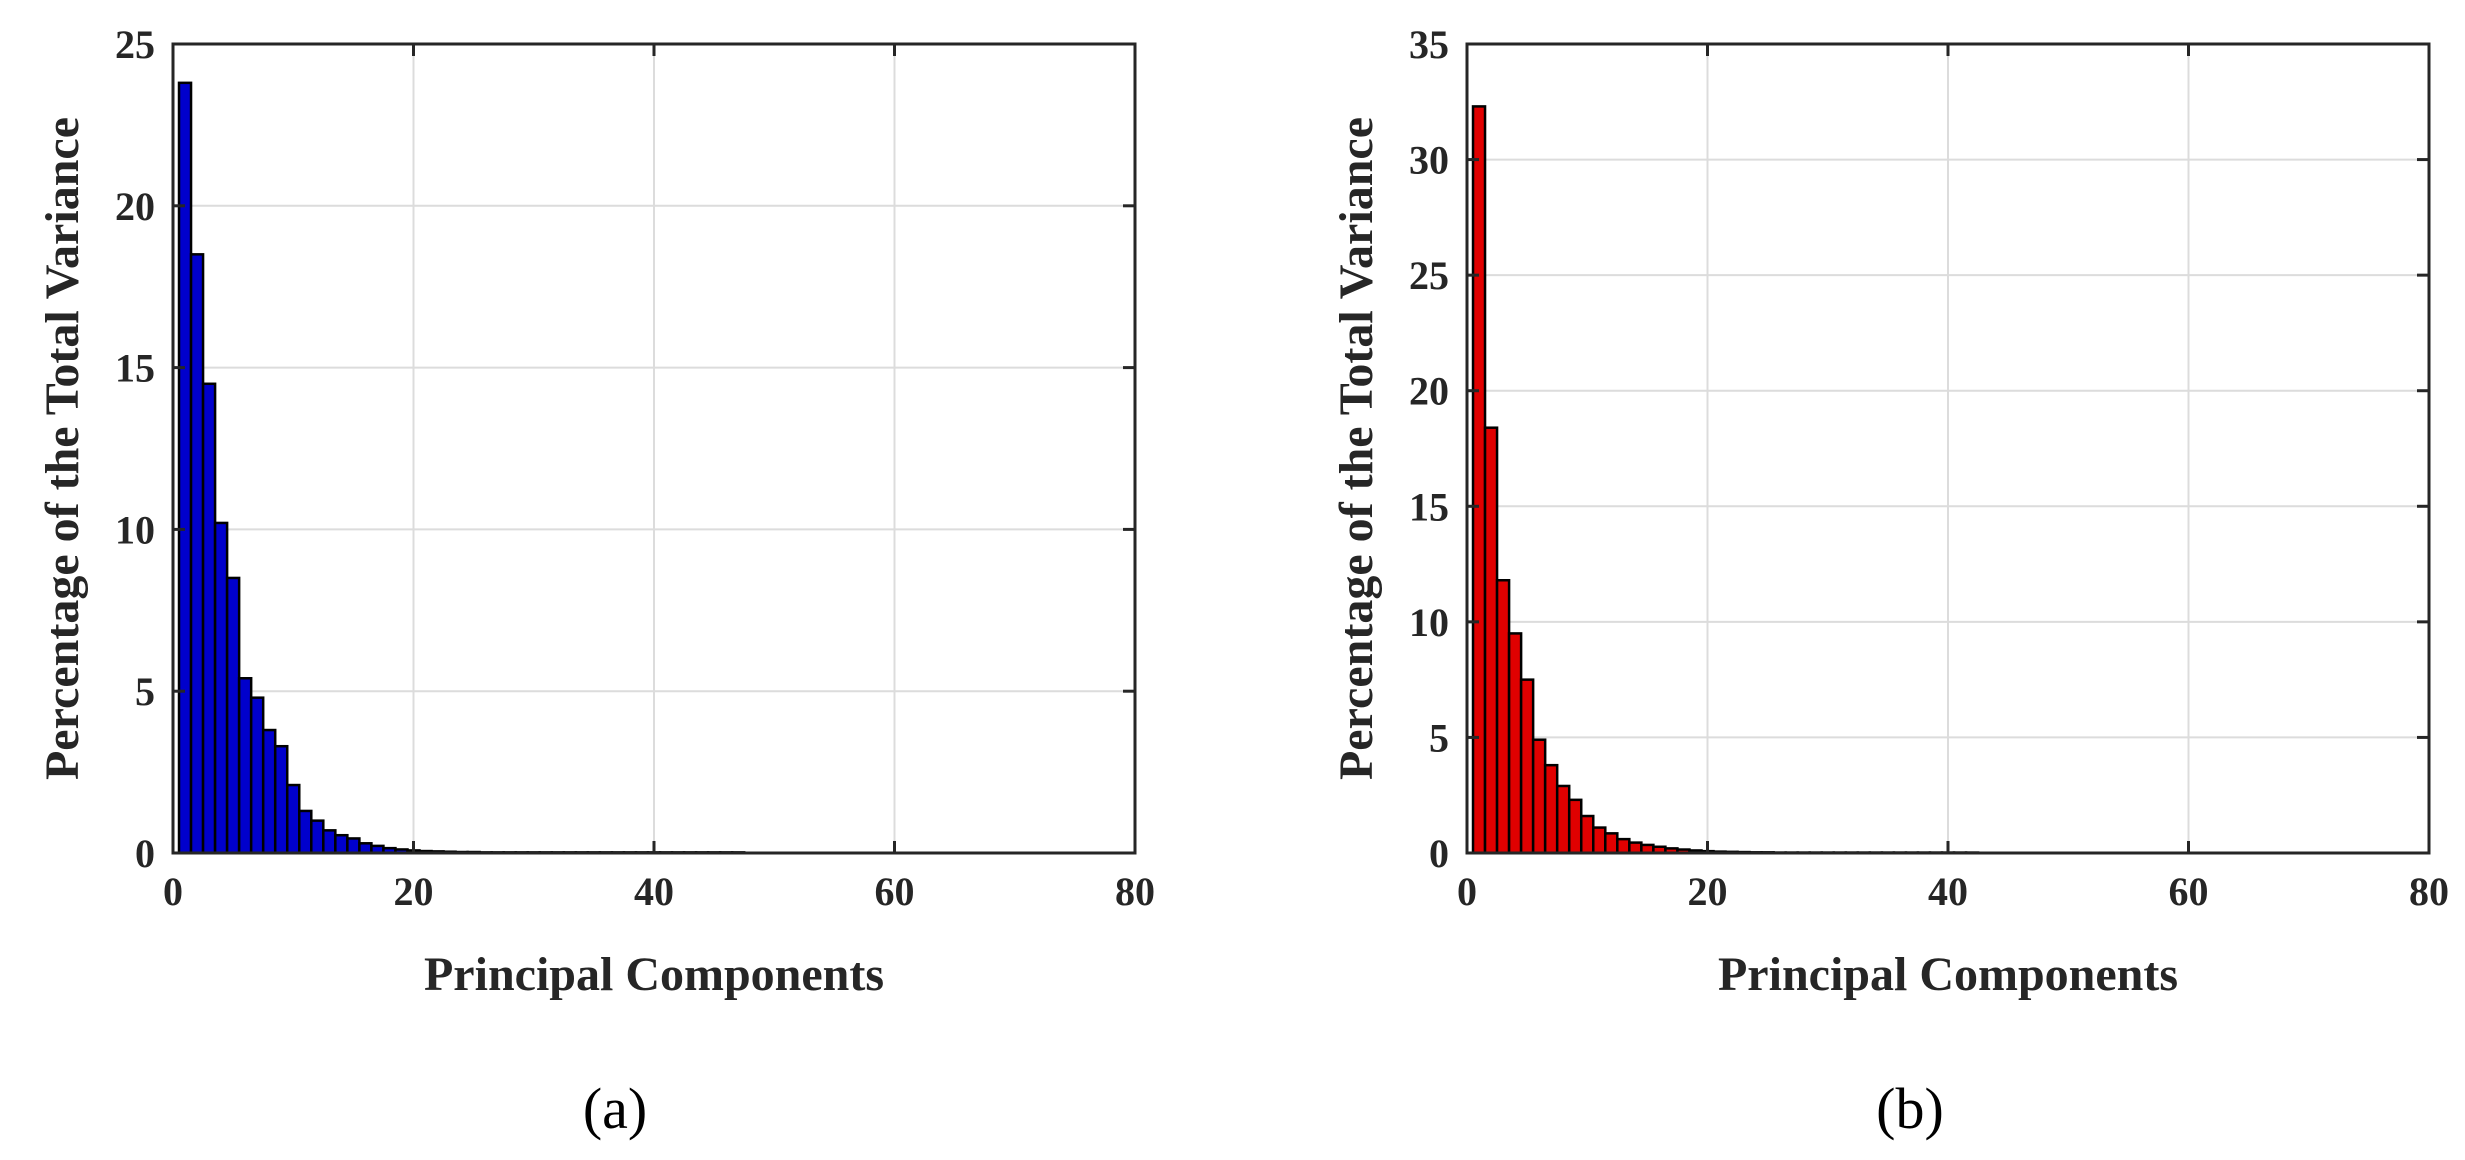 The height and width of the screenshot is (1160, 2465). I want to click on y-tick-label: 35, so click(1429, 44).